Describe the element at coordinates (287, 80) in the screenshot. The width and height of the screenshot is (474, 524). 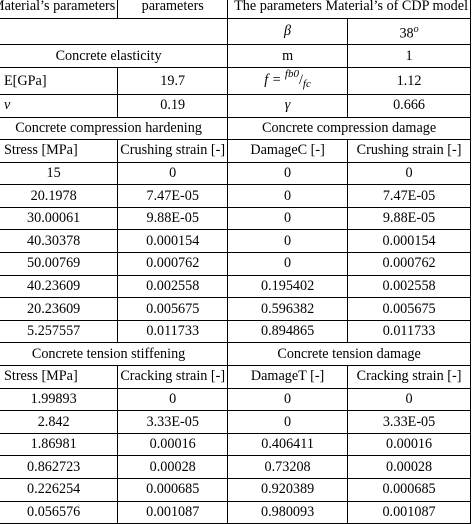
I see `f-fraction: f = fb0/fc` at that location.